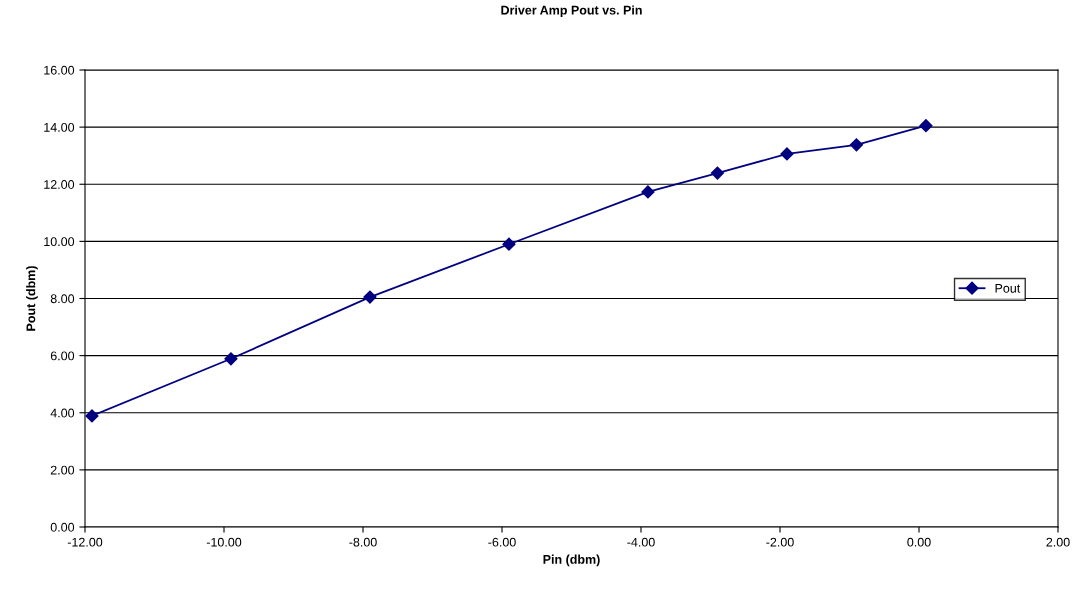 The width and height of the screenshot is (1078, 590). Describe the element at coordinates (224, 542) in the screenshot. I see `x-tick-label: -10.00` at that location.